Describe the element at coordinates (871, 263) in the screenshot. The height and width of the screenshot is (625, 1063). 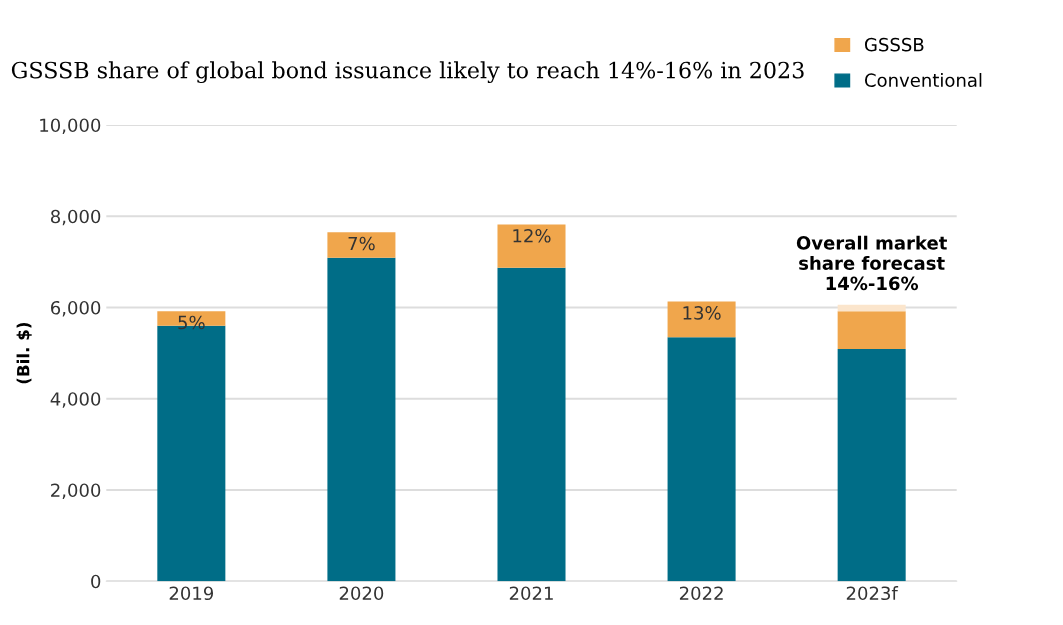
I see `annotation: Overall market share forecast 14%-16%` at that location.